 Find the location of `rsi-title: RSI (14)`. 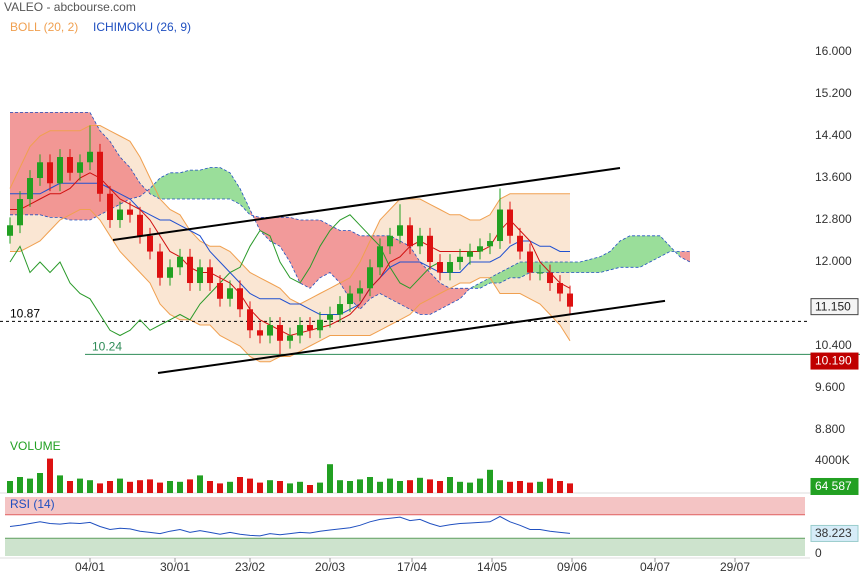

rsi-title: RSI (14) is located at coordinates (32, 504).